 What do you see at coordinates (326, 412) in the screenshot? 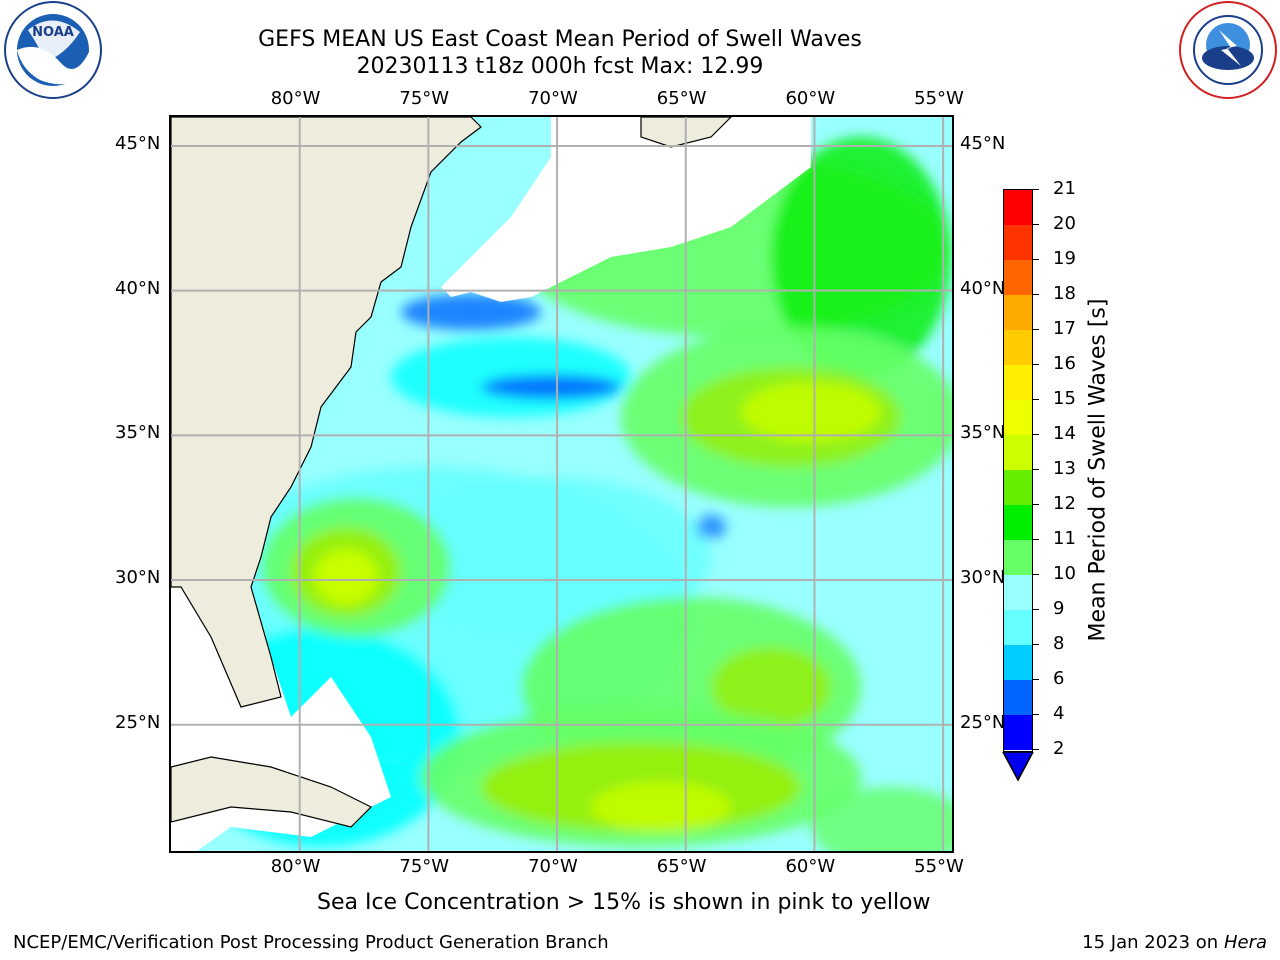
I see `land-us-east-coast` at bounding box center [326, 412].